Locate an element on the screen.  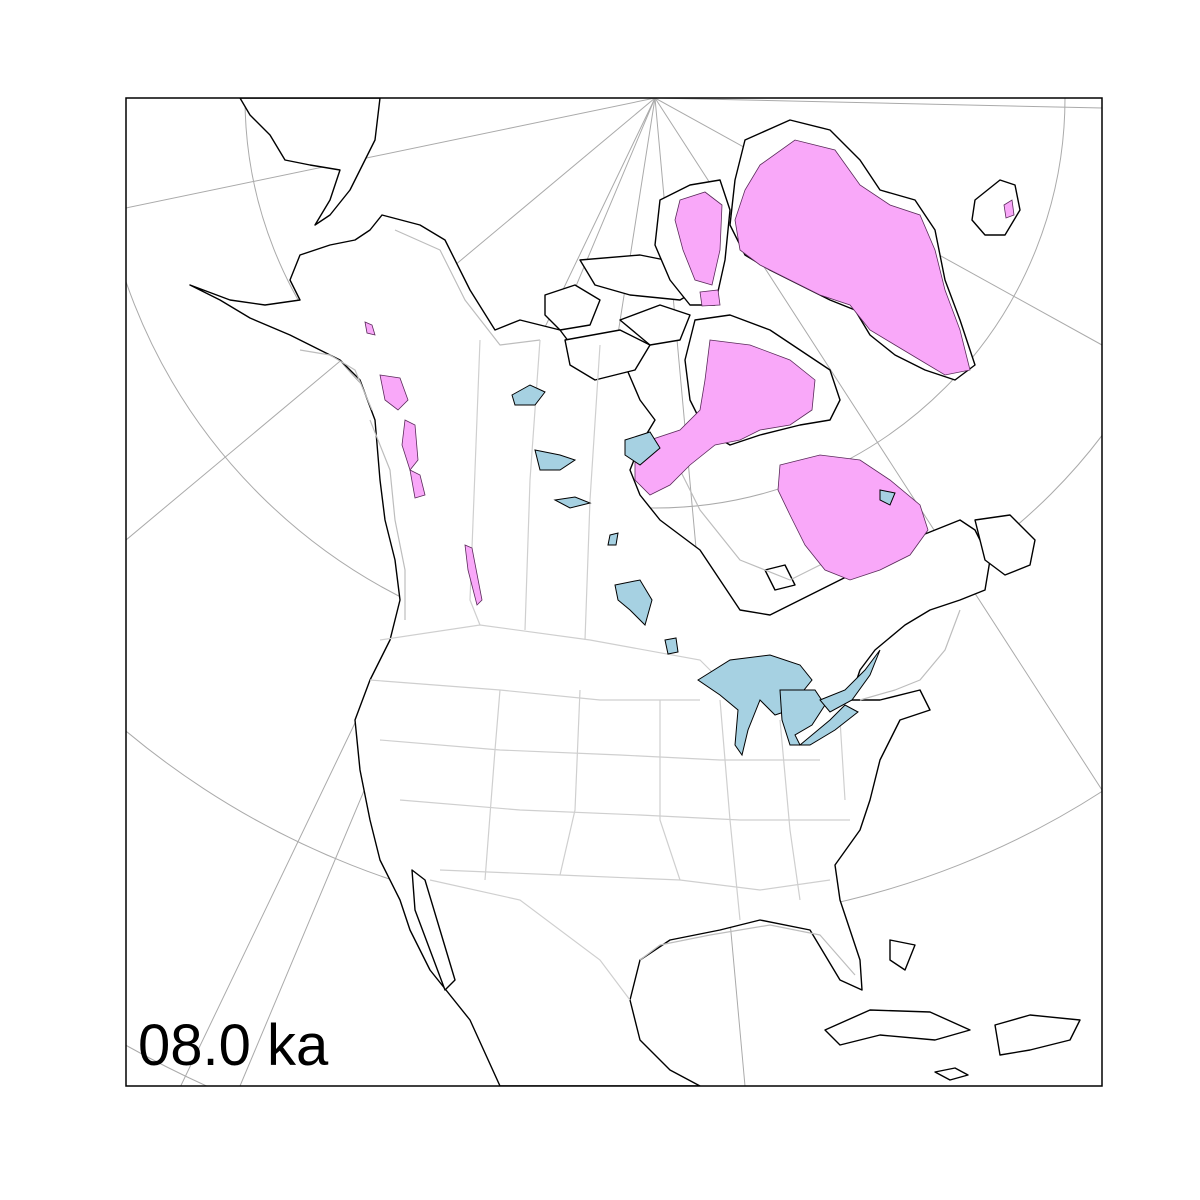
ne-asia-landmass is located at coordinates (310, 162).